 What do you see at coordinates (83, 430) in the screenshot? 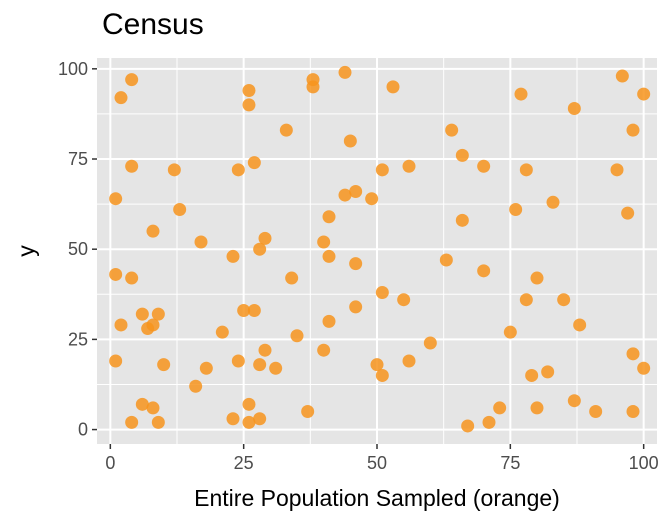
I see `y-tick-label: 0` at bounding box center [83, 430].